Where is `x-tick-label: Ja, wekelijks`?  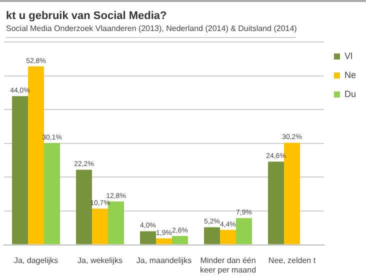 x-tick-label: Ja, wekelijks is located at coordinates (100, 260).